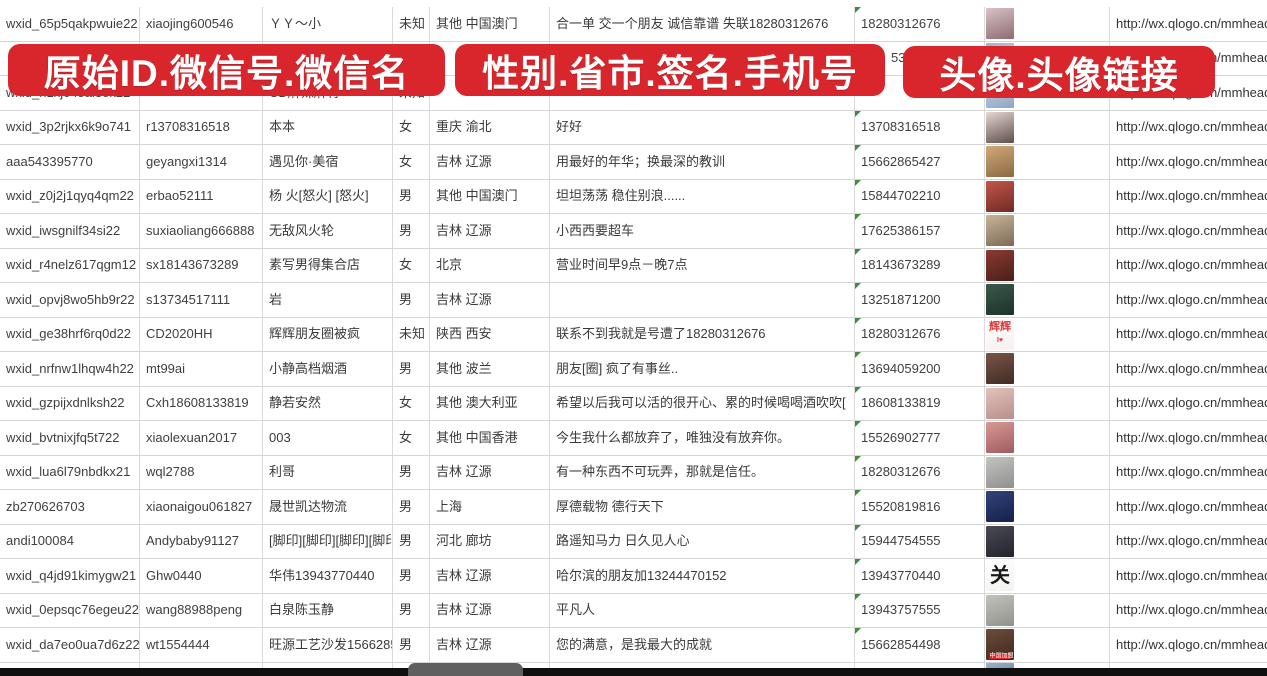  Describe the element at coordinates (70, 265) in the screenshot. I see `cell-original-id: wxid_r4nelz617qgm12` at that location.